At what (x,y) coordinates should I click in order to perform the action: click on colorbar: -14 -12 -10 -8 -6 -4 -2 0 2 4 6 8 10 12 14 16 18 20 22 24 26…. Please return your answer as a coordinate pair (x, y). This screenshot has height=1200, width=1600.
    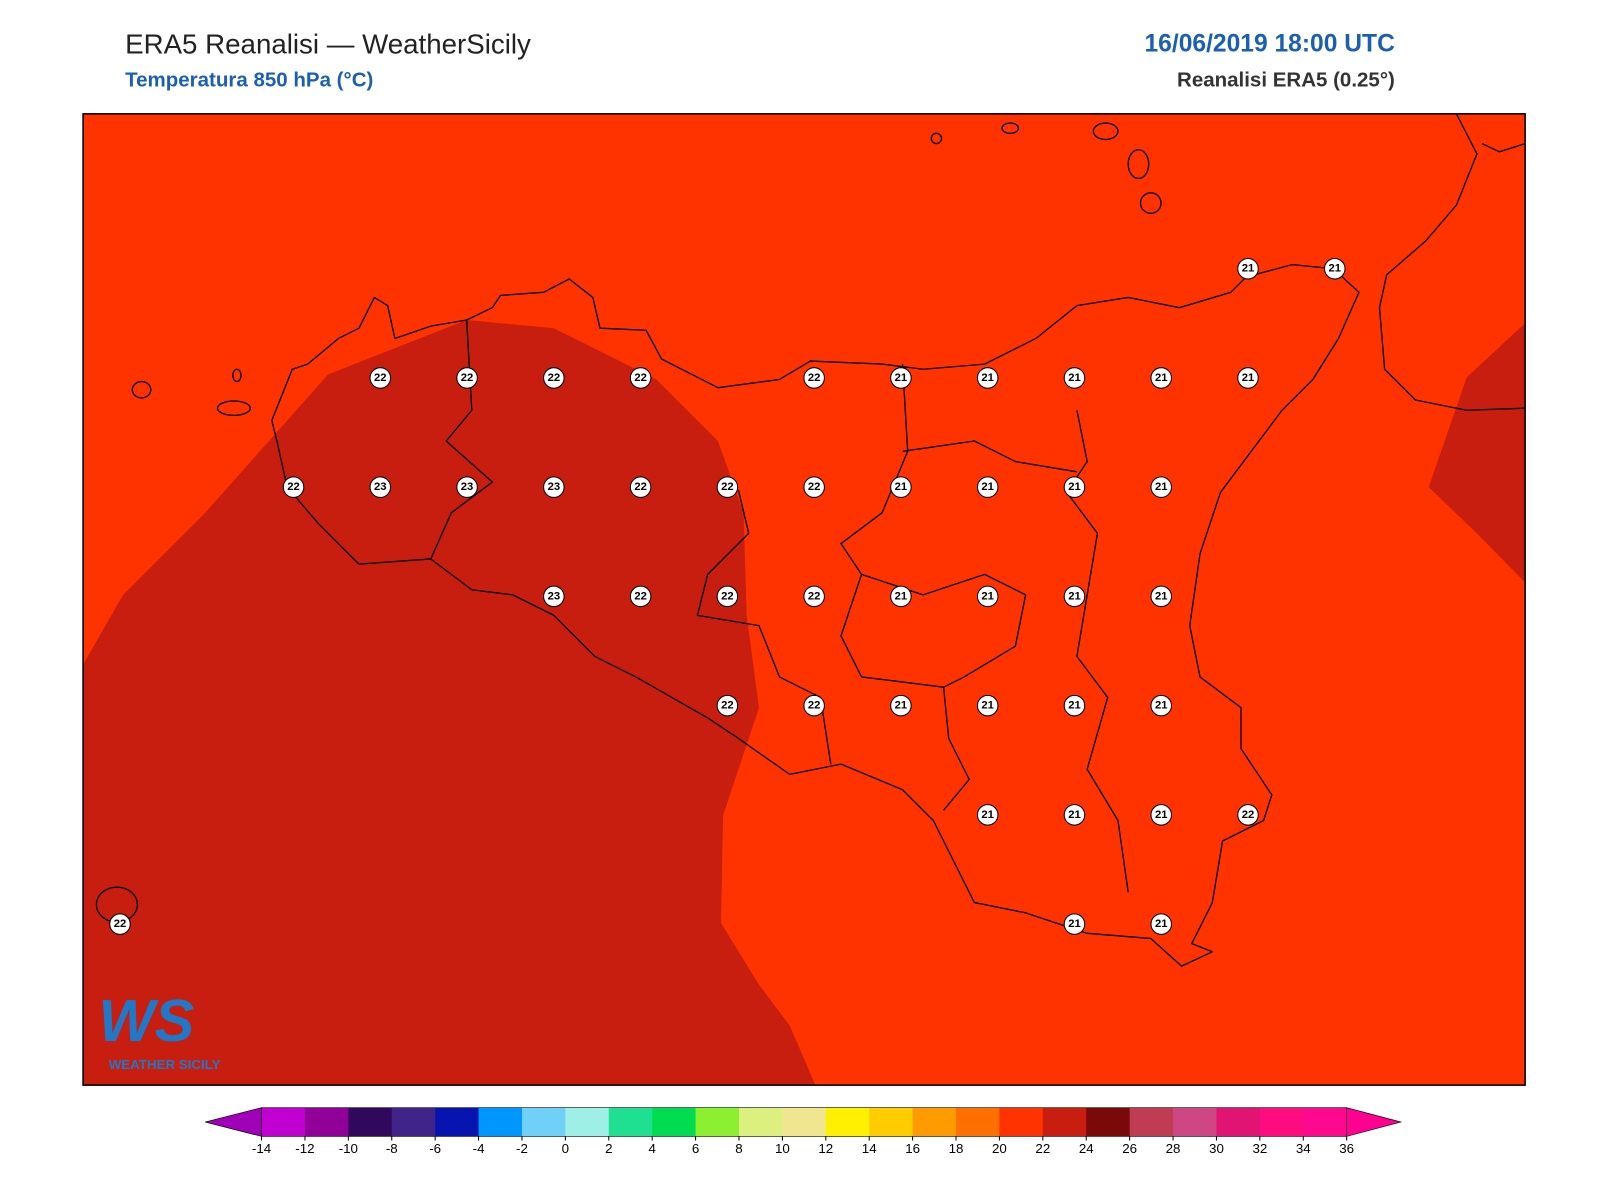
    Looking at the image, I should click on (804, 1131).